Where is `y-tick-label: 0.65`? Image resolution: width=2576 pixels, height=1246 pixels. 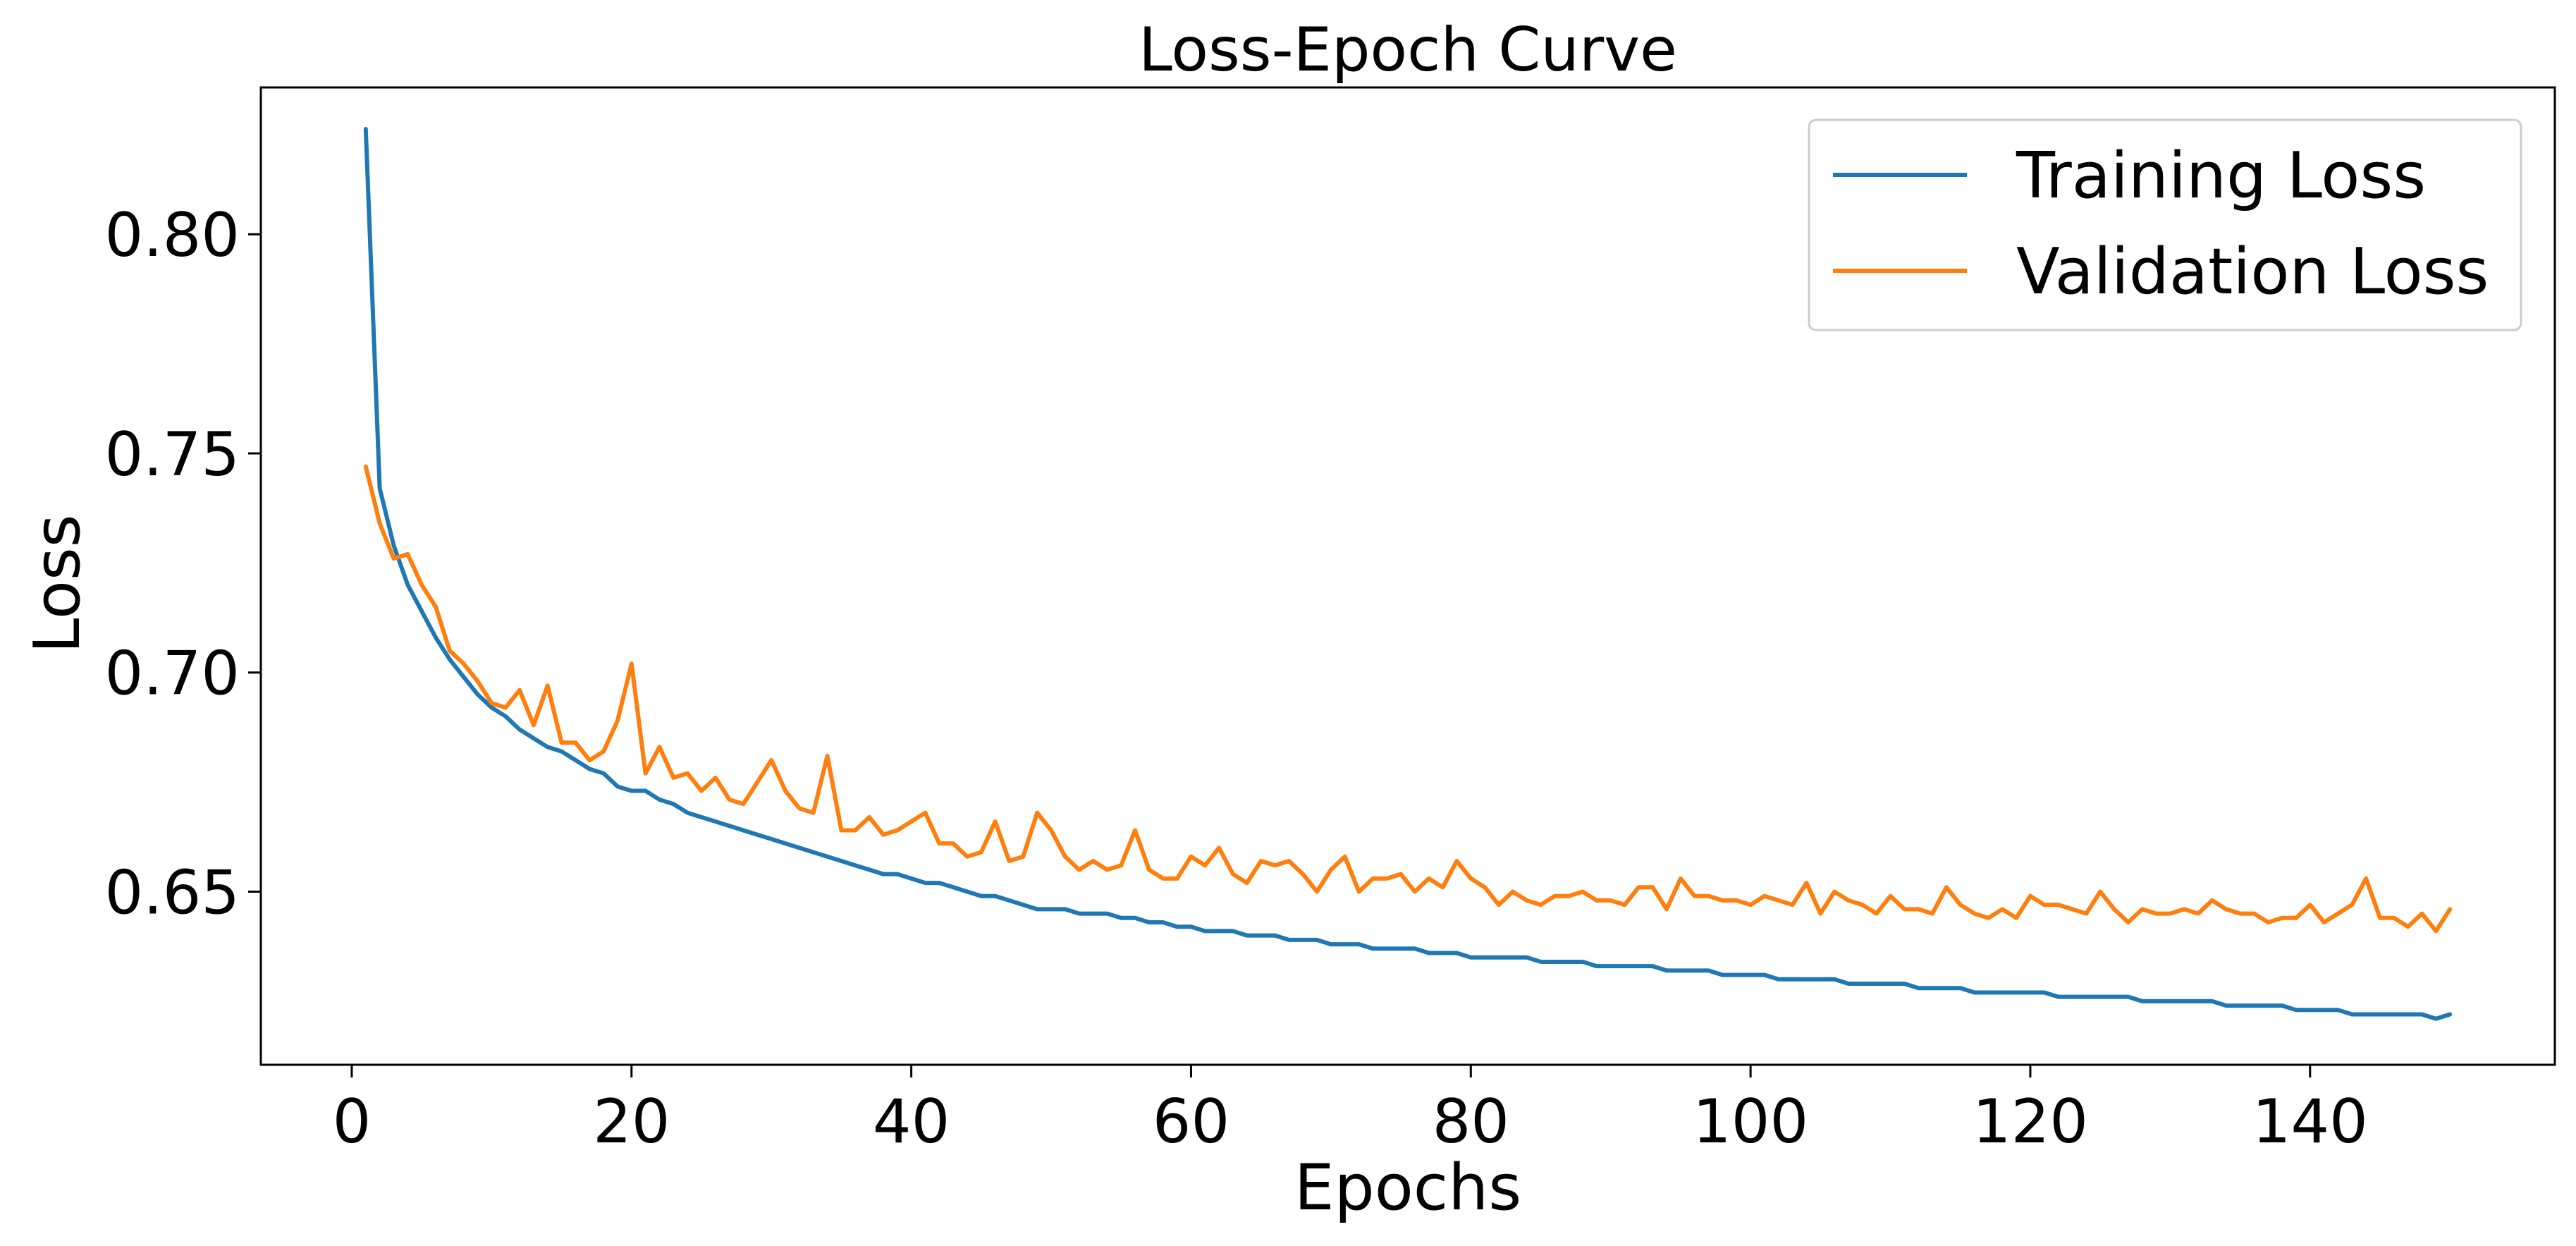 y-tick-label: 0.65 is located at coordinates (172, 893).